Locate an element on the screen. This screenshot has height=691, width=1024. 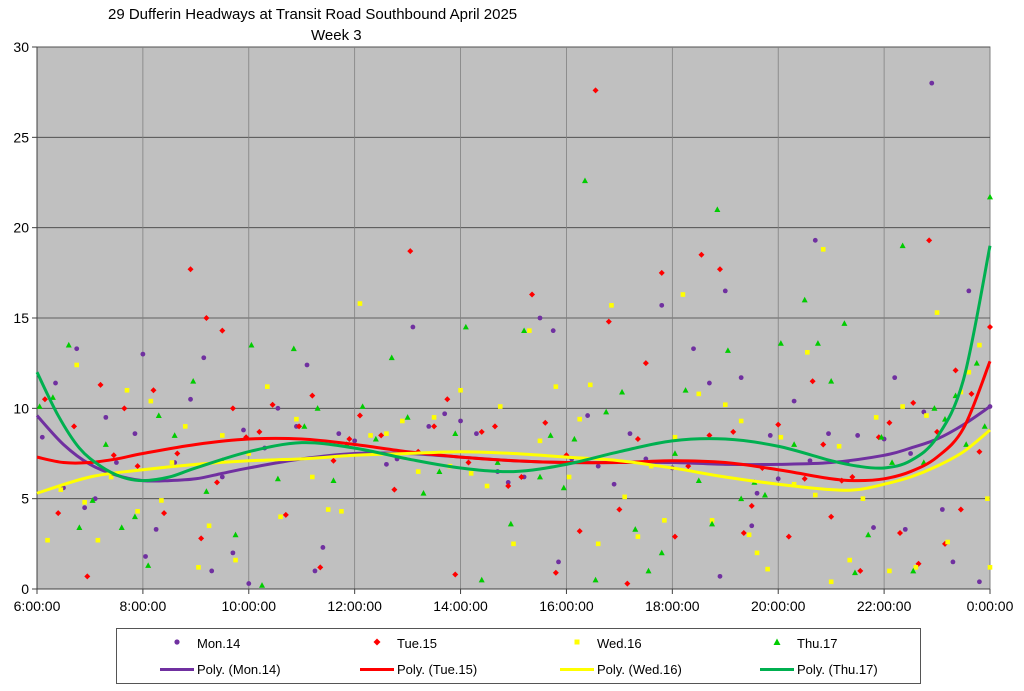
y-tick-label: 15 is located at coordinates (21, 318).